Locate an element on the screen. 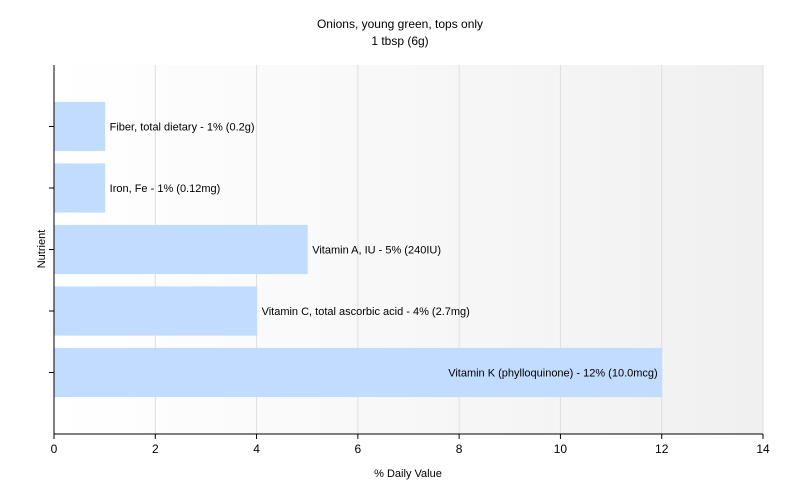 Image resolution: width=800 pixels, height=500 pixels. x-tick-label: 2 is located at coordinates (155, 449).